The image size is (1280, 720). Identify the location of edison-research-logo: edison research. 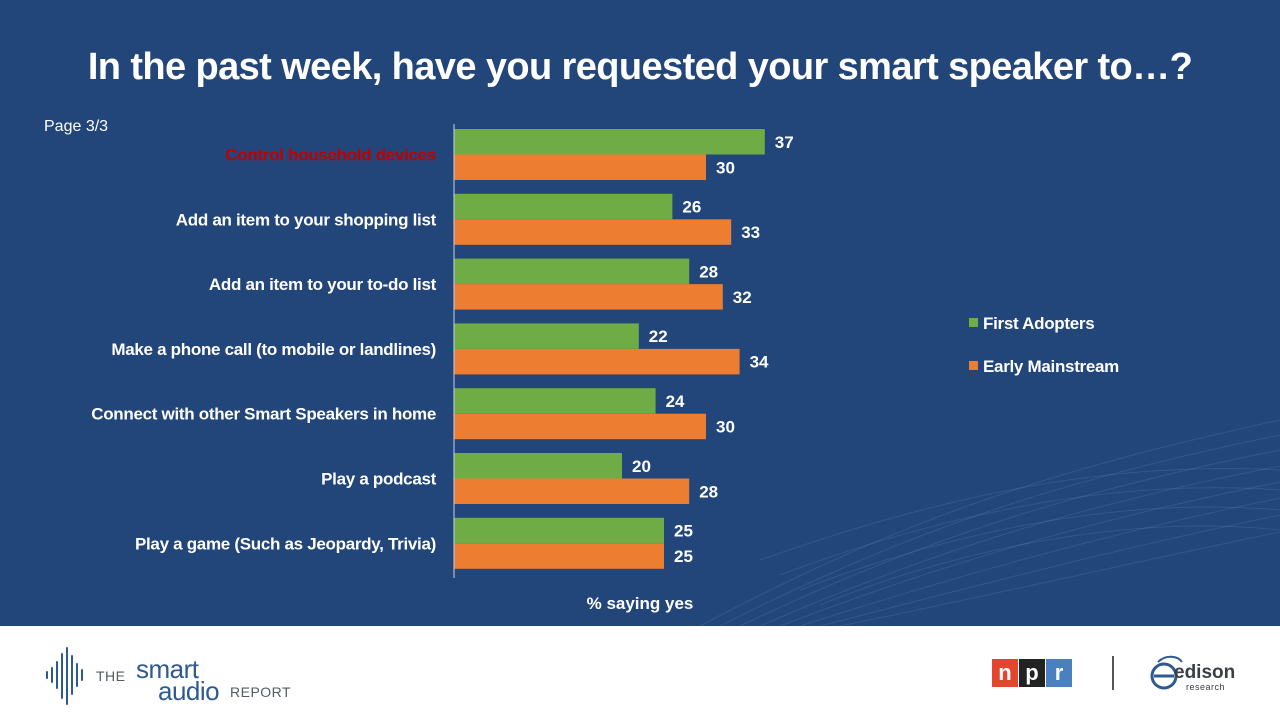
(1198, 674).